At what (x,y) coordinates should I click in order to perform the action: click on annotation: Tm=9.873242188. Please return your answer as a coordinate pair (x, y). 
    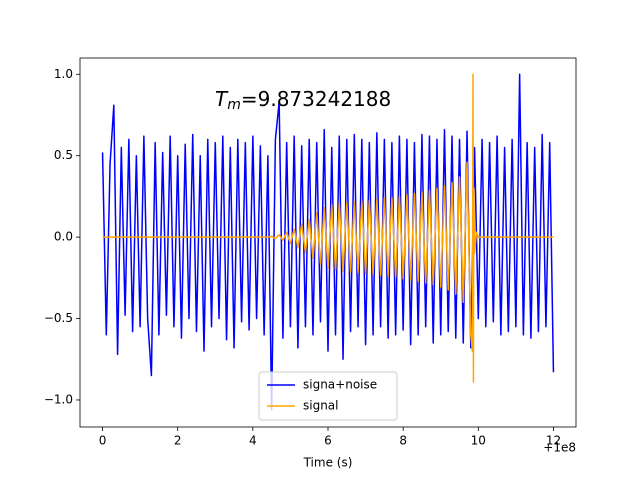
    Looking at the image, I should click on (303, 100).